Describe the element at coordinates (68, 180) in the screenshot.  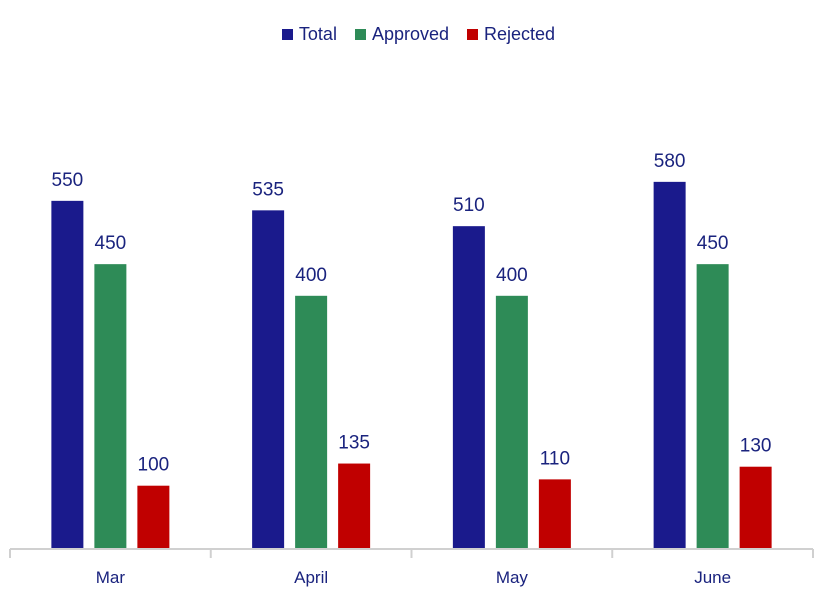
I see `data-label-total-mar: 550` at that location.